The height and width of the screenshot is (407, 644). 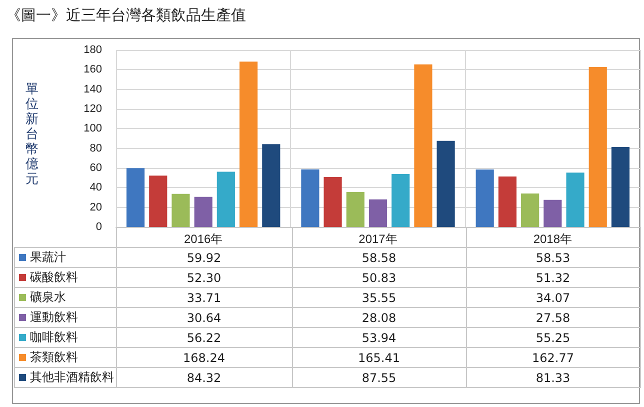 What do you see at coordinates (379, 278) in the screenshot?
I see `data-label: 50.83` at bounding box center [379, 278].